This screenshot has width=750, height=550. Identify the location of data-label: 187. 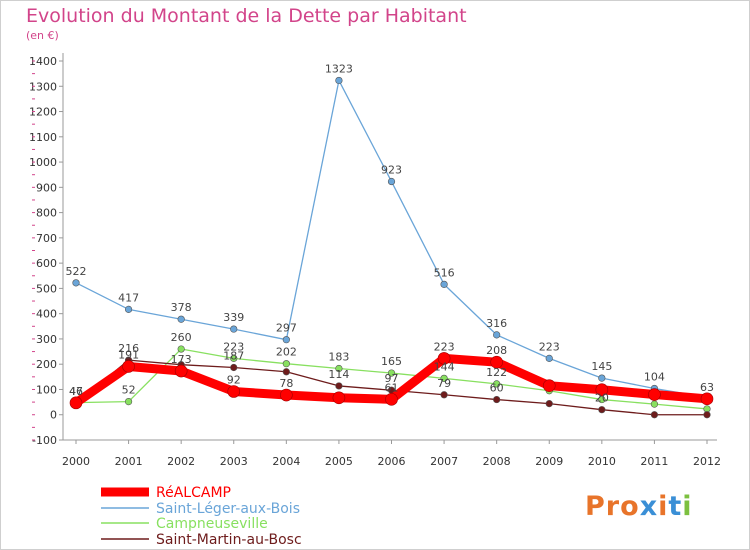
(233, 355).